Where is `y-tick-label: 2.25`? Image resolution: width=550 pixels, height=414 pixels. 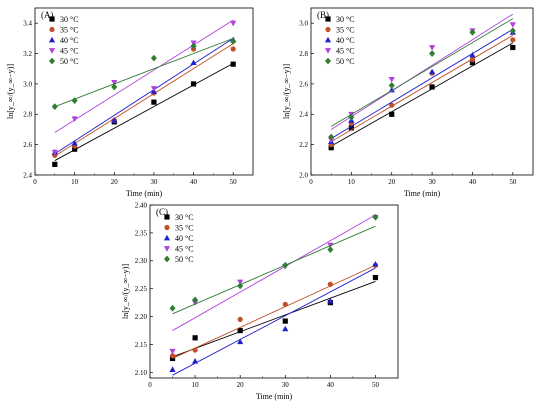
y-tick-label: 2.25 is located at coordinates (141, 289).